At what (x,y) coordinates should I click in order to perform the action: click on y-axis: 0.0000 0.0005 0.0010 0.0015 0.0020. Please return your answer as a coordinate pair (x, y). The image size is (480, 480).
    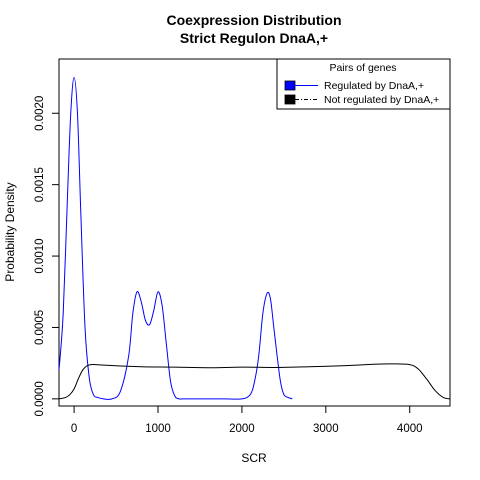
    Looking at the image, I should click on (46, 256).